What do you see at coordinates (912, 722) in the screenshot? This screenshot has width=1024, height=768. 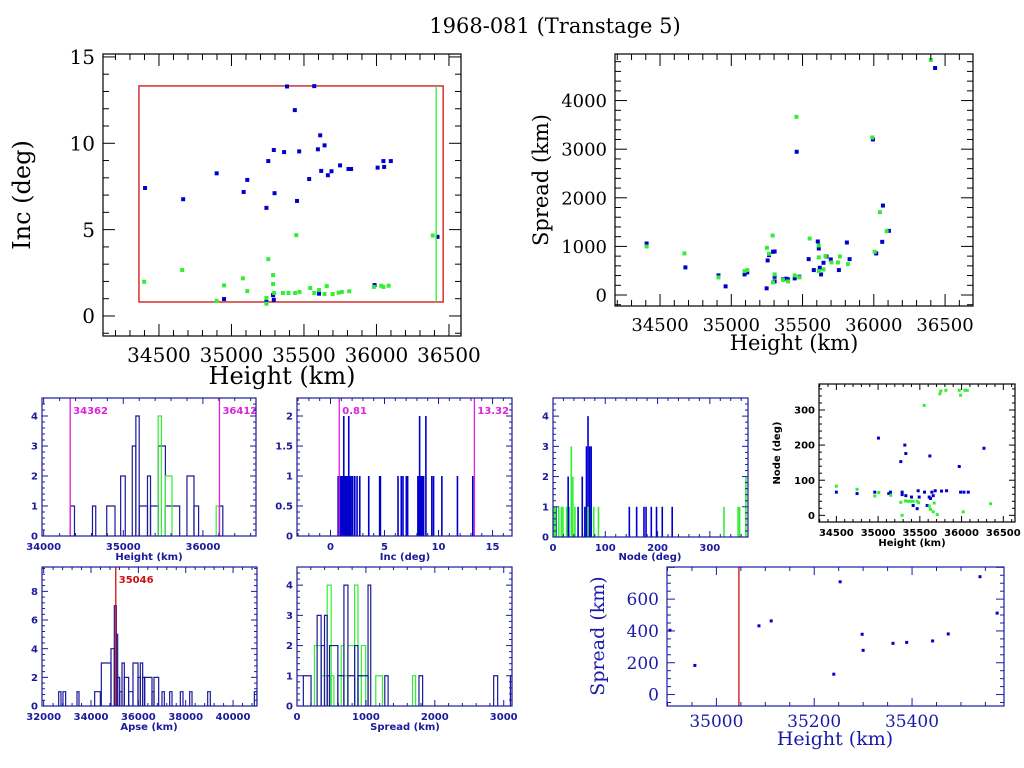 I see `x-tick-label: 35400` at bounding box center [912, 722].